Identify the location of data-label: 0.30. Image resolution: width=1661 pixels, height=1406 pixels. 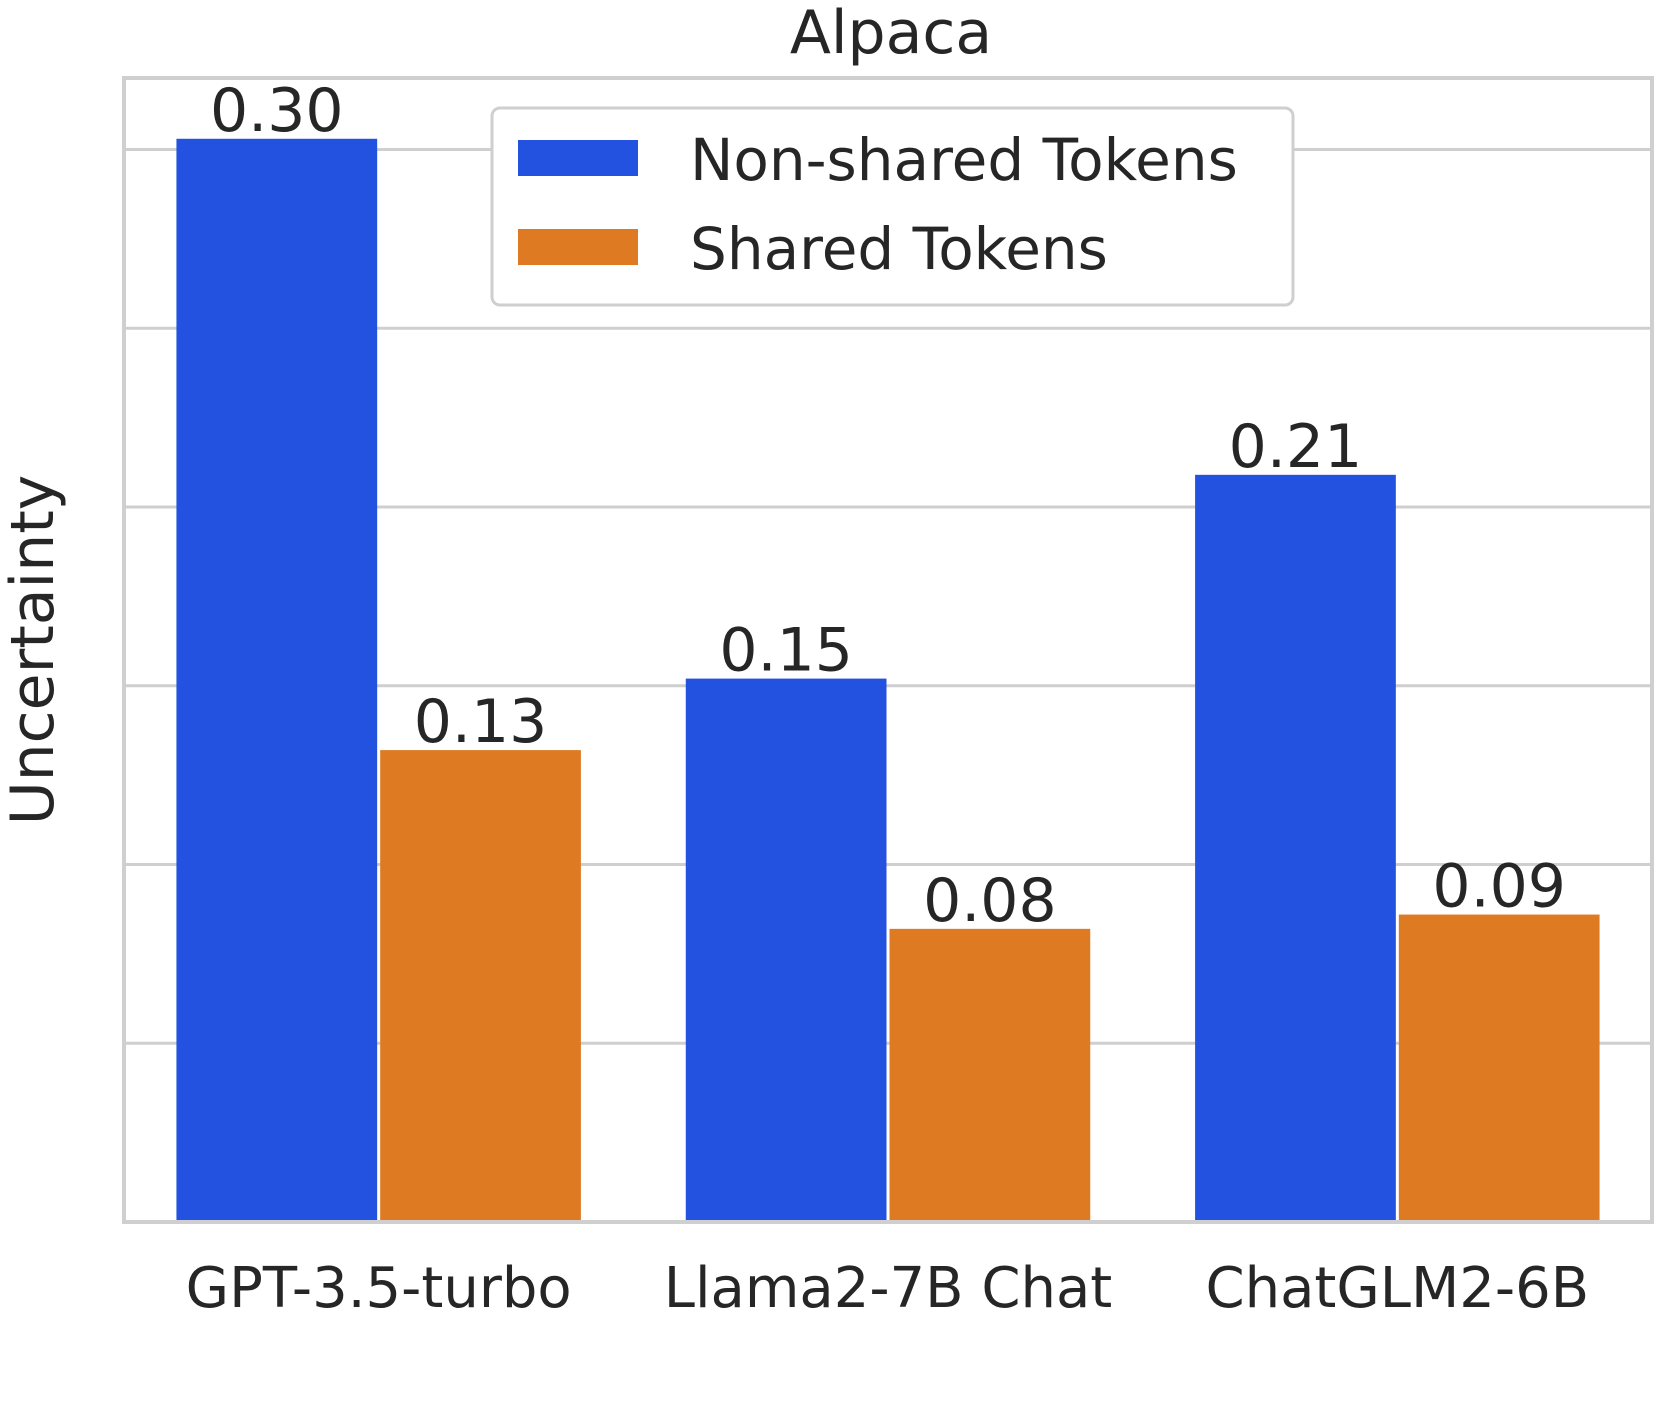
(277, 111).